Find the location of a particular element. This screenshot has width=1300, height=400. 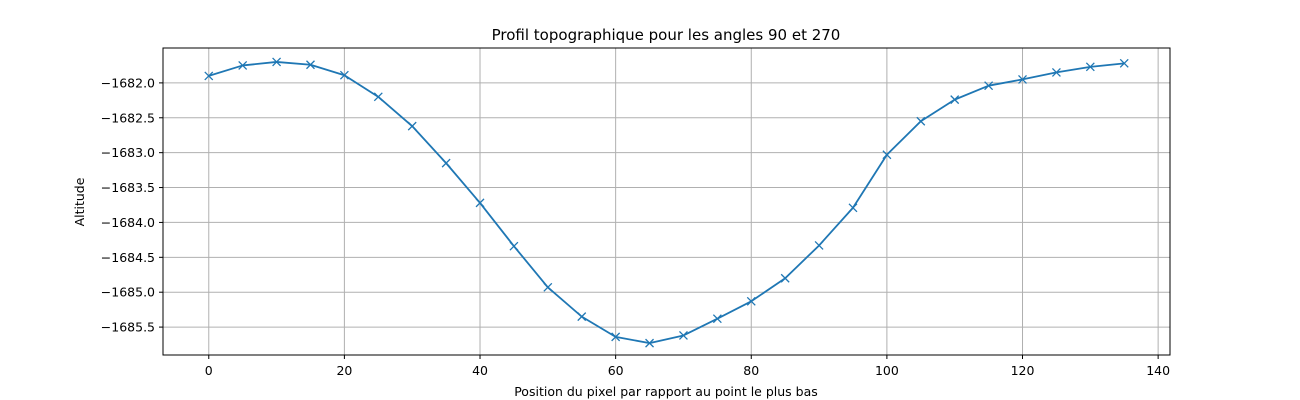

y-tick-label: −1682.5 is located at coordinates (128, 117).